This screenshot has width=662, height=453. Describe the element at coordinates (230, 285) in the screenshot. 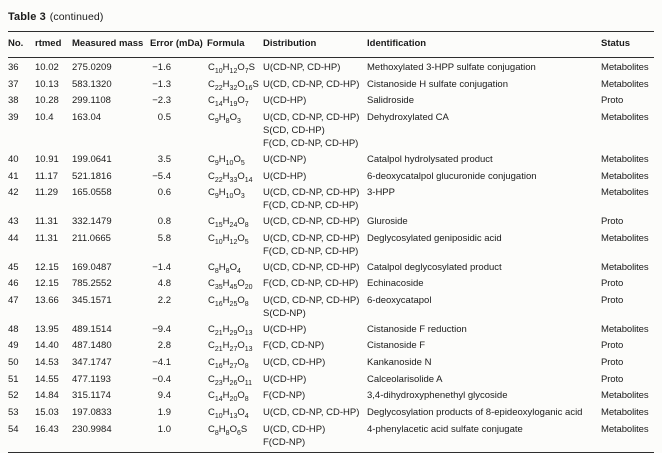

I see `cell-formula: C35H45O20` at that location.